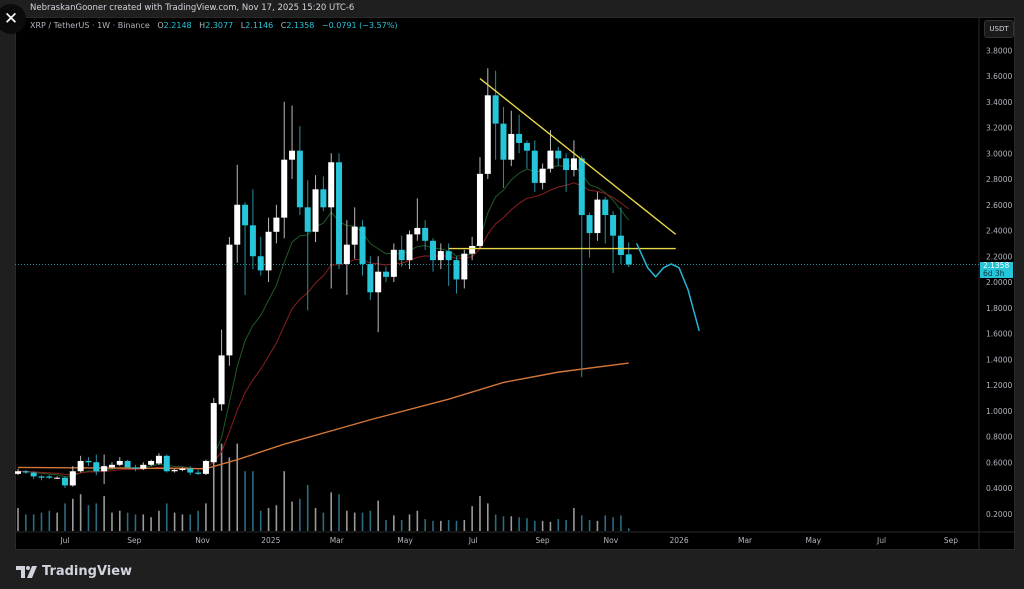  What do you see at coordinates (359, 25) in the screenshot?
I see `change-value: −0.0791 (−3.57%)` at bounding box center [359, 25].